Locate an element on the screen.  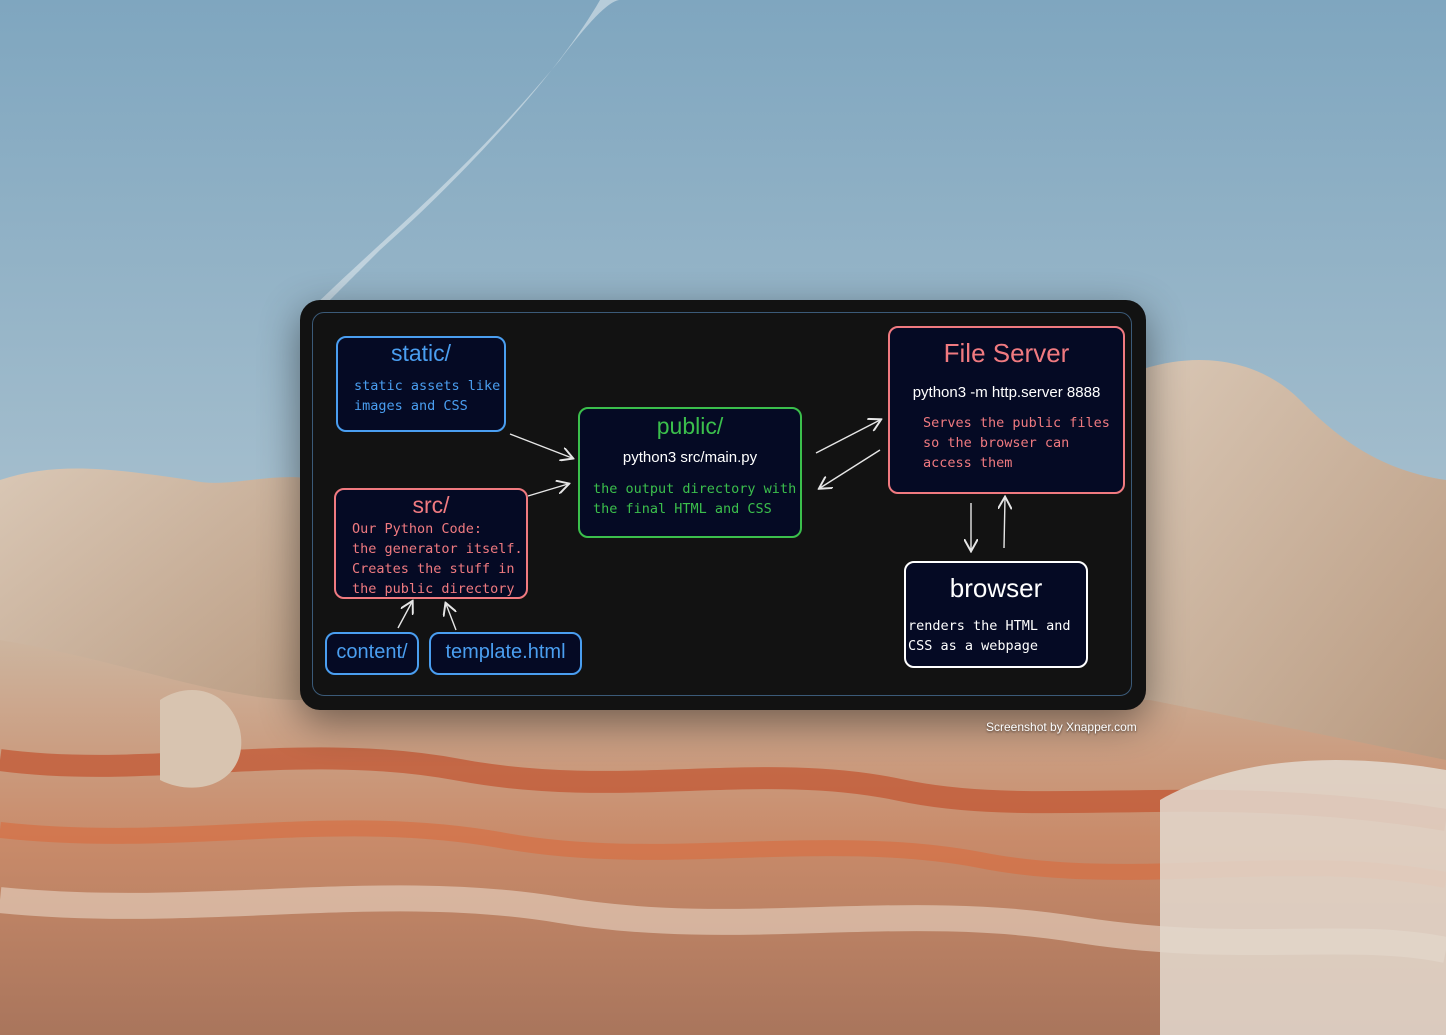
src-desc-line: the generator itself. is located at coordinates (437, 549).